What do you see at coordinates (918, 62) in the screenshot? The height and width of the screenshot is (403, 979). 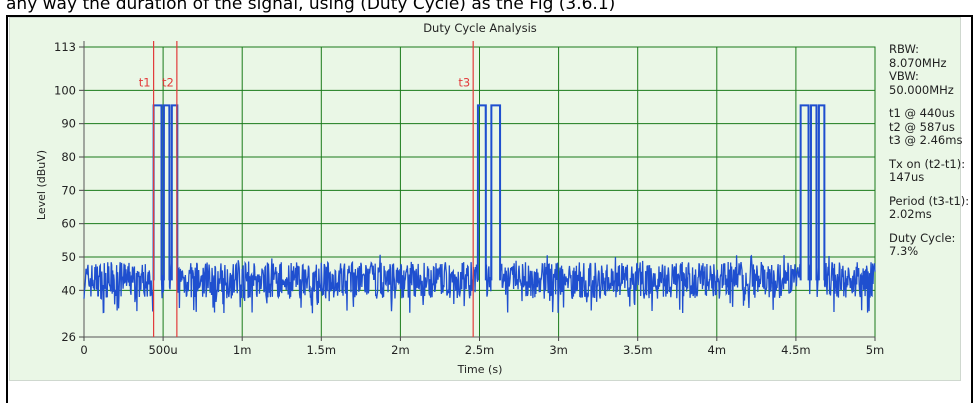 I see `rbw-value: 8.070MHz` at bounding box center [918, 62].